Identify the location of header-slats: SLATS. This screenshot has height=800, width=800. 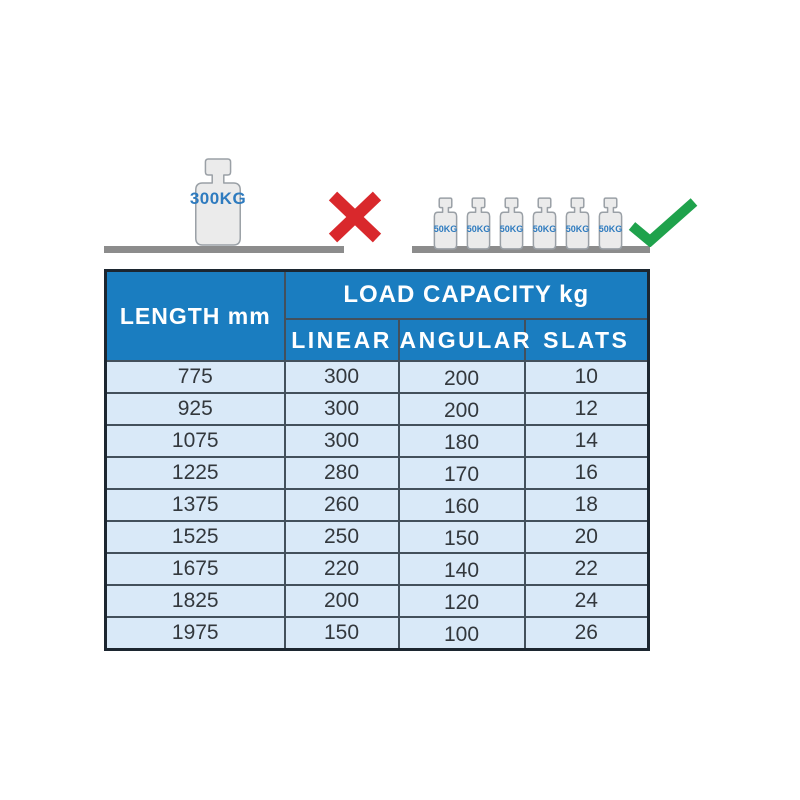
(586, 340).